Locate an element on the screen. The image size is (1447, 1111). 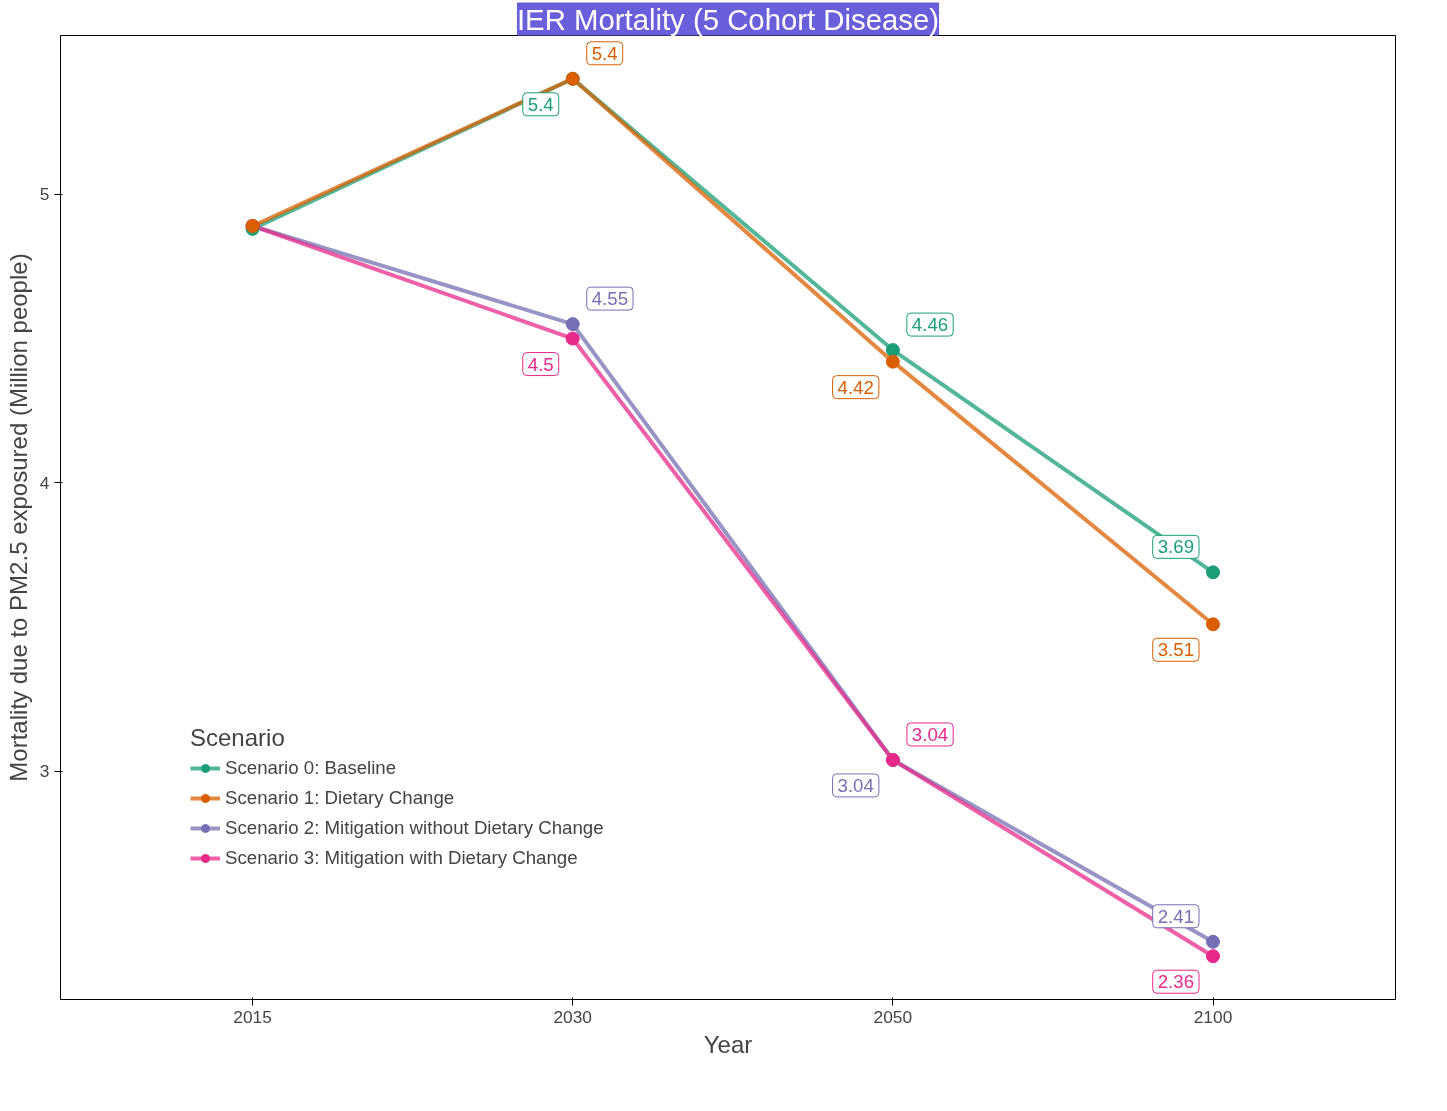
data-label: 4.55 is located at coordinates (610, 299).